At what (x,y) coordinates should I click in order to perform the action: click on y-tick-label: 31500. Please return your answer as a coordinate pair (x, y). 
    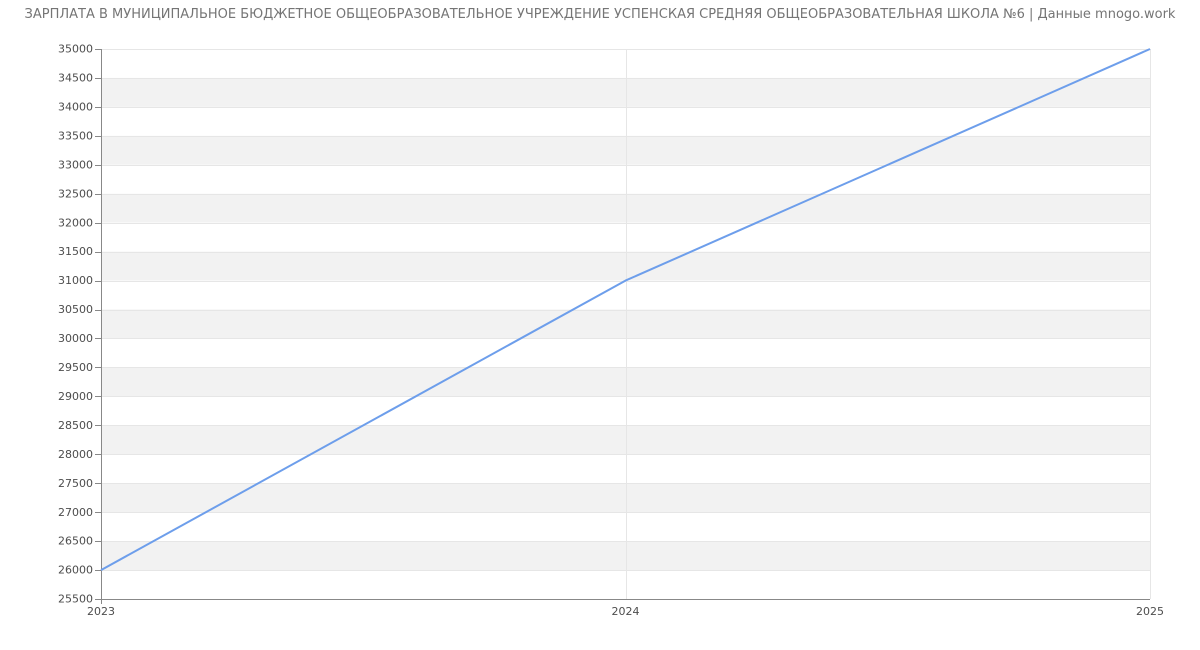
    Looking at the image, I should click on (75, 251).